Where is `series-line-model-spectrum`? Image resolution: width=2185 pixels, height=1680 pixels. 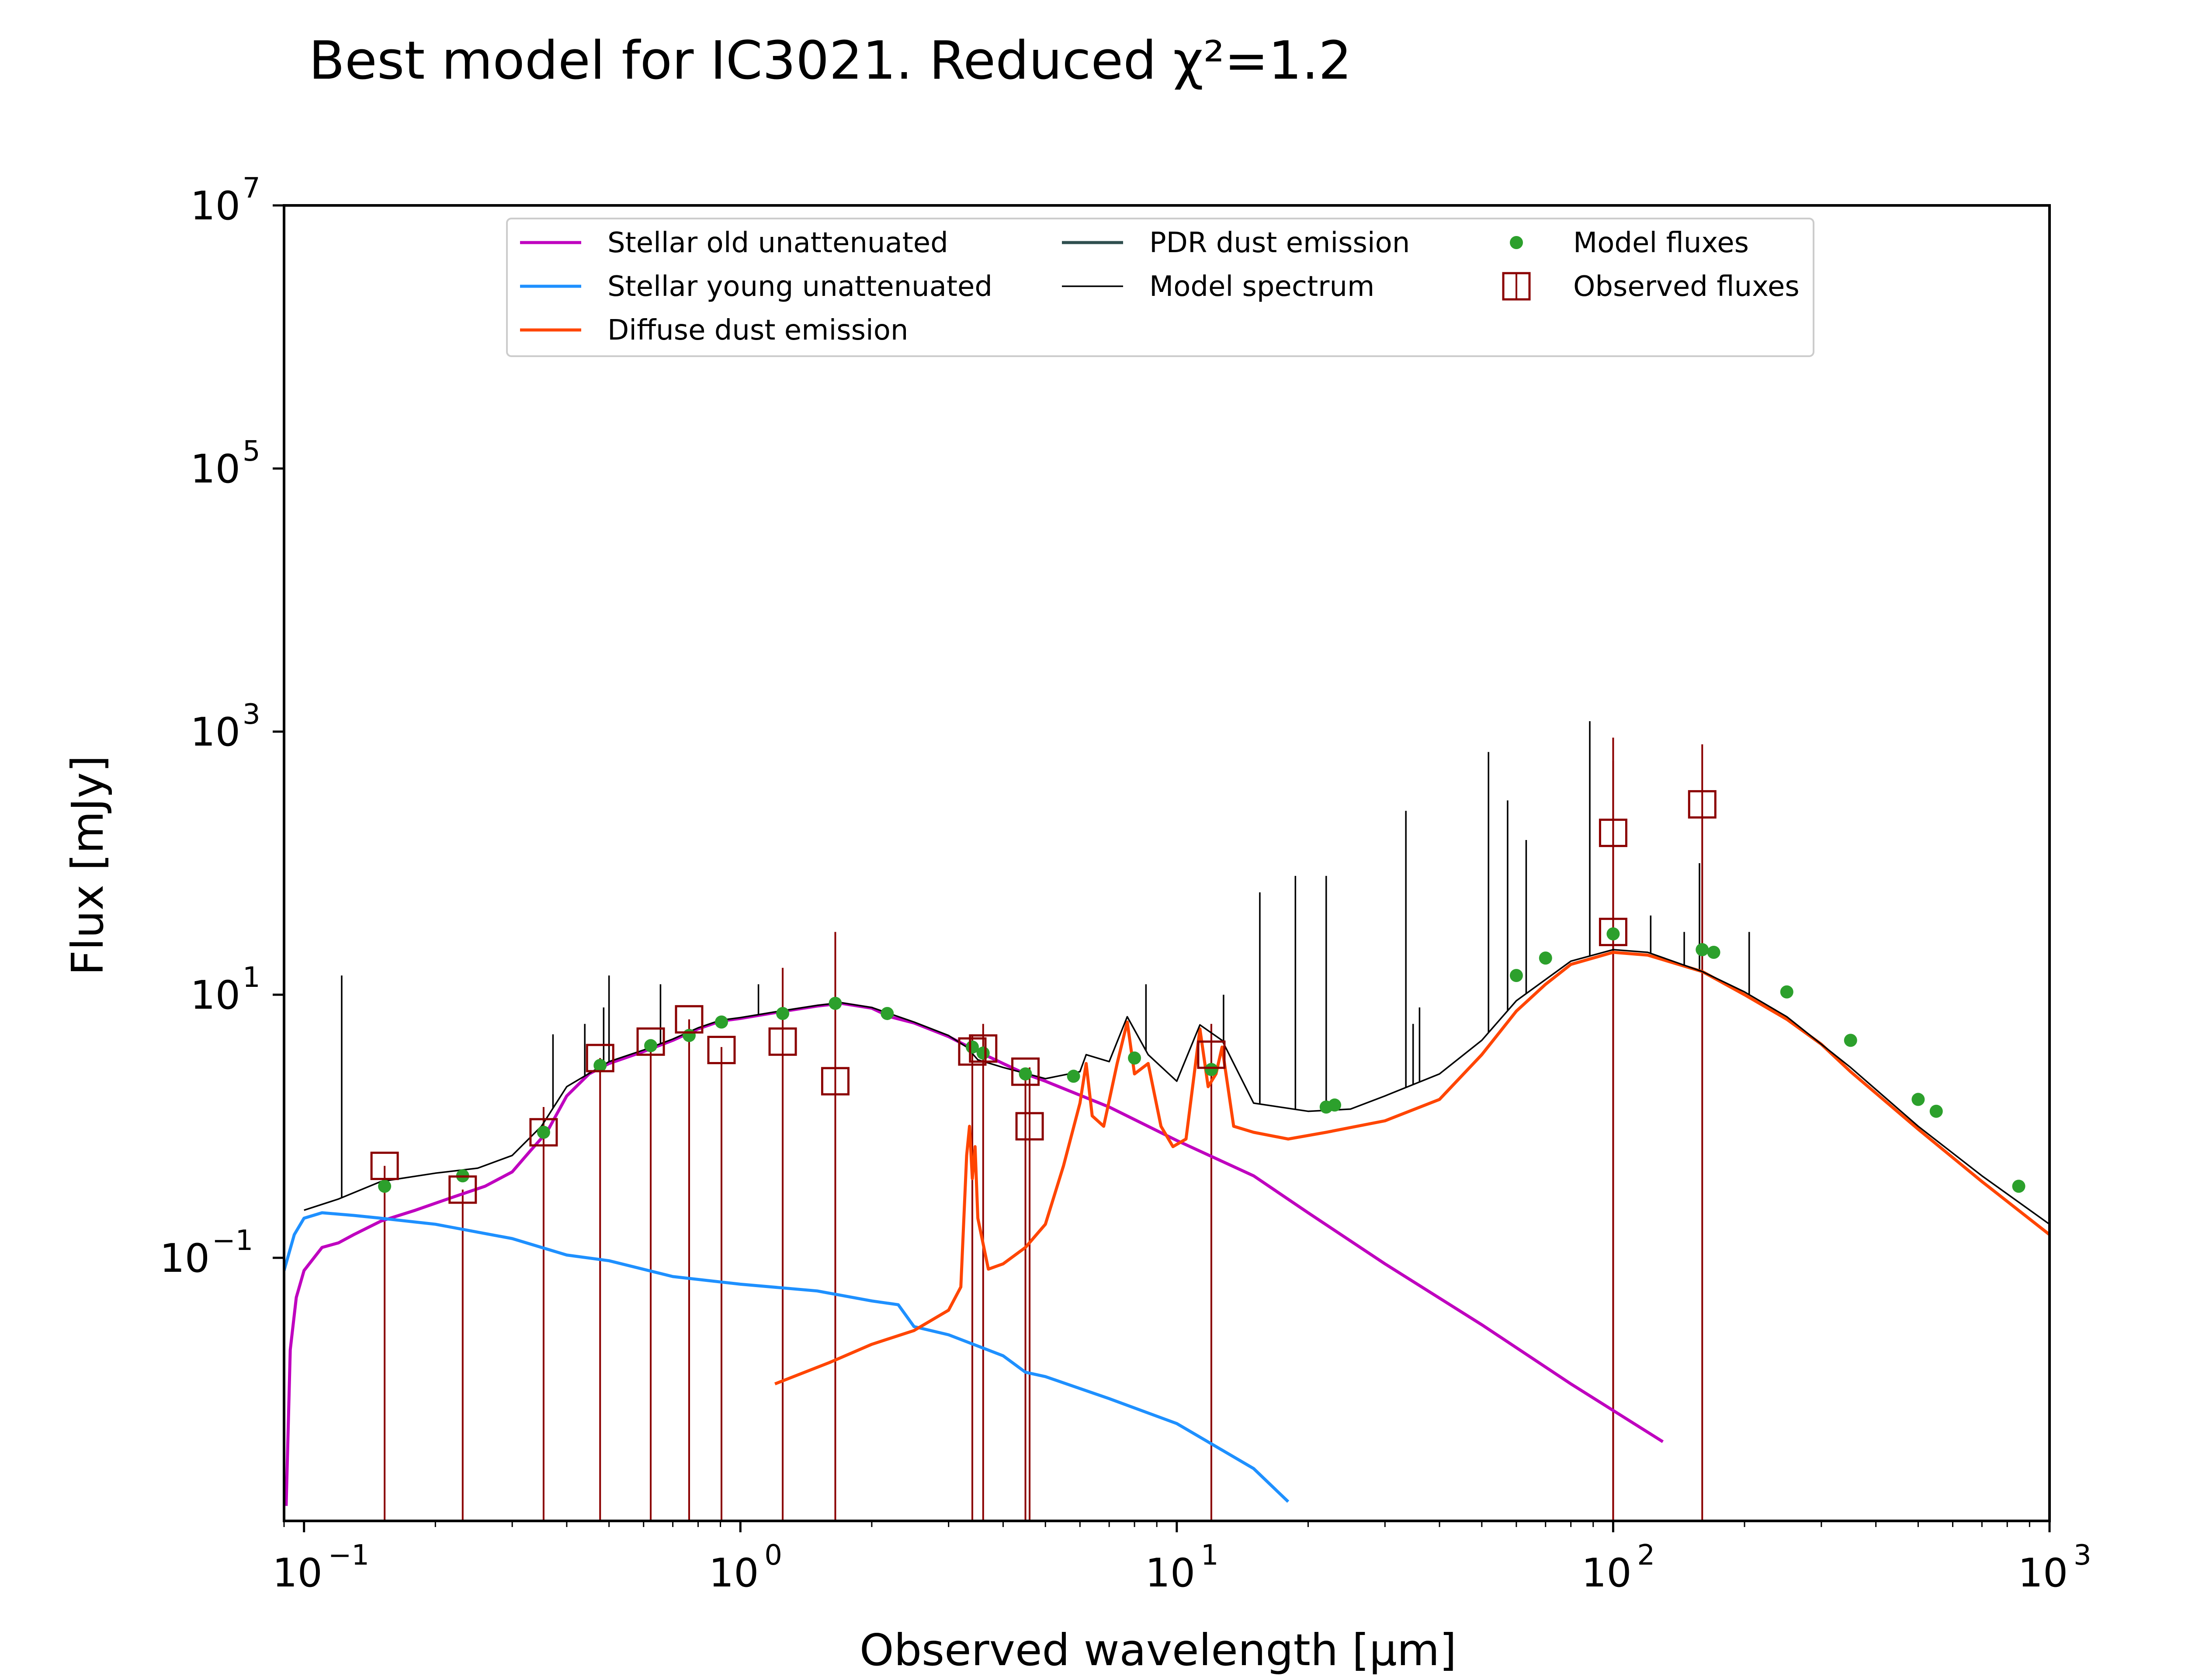
series-line-model-spectrum is located at coordinates (1177, 1087).